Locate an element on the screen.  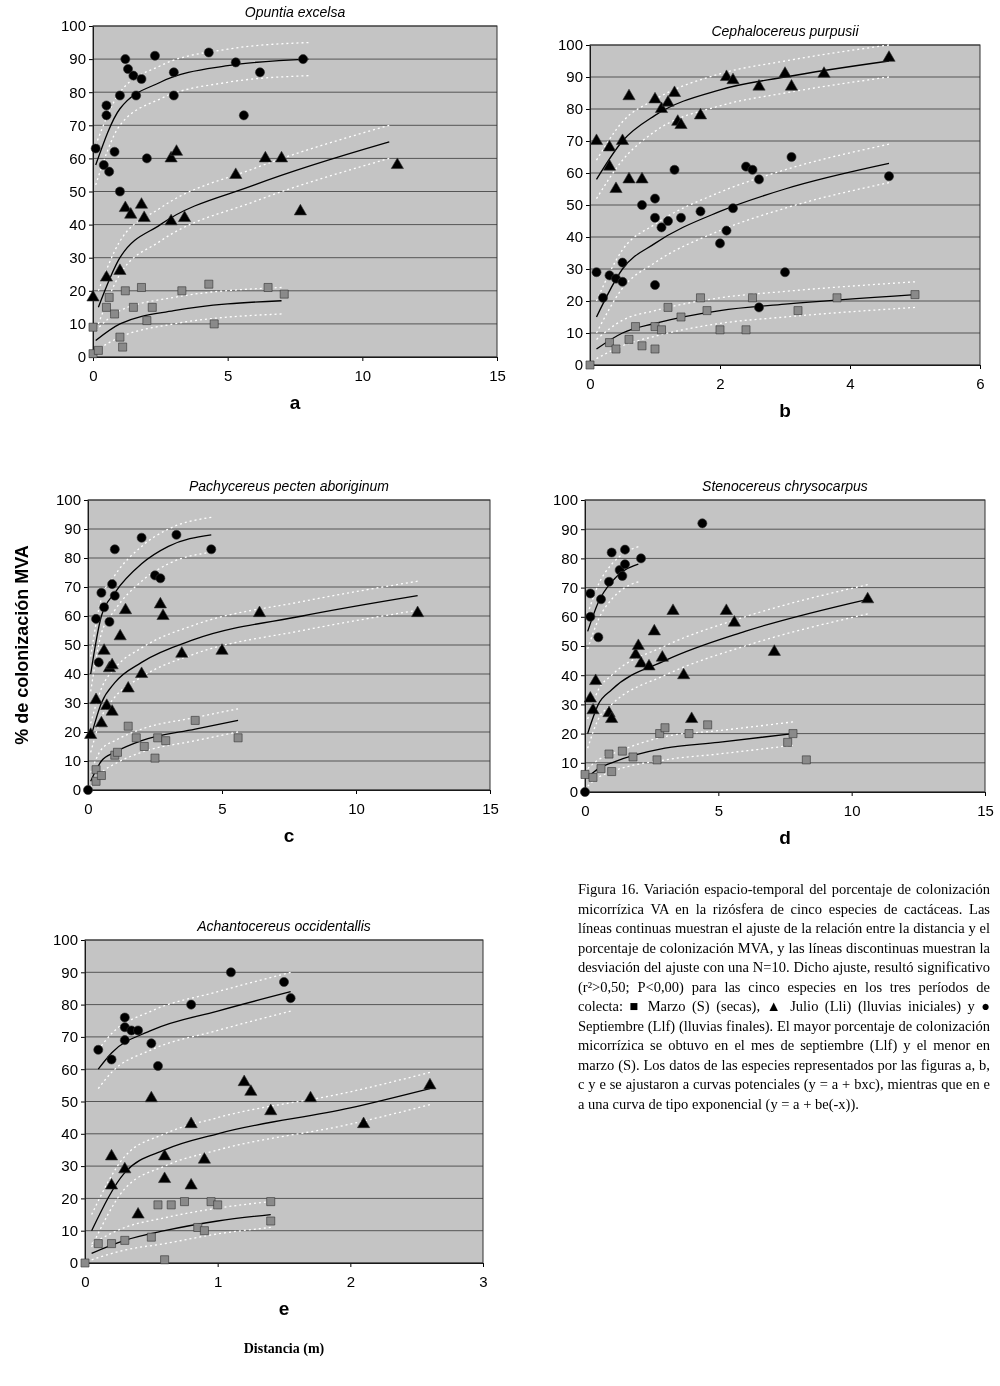
x-axis-title: a is located at coordinates (295, 402).